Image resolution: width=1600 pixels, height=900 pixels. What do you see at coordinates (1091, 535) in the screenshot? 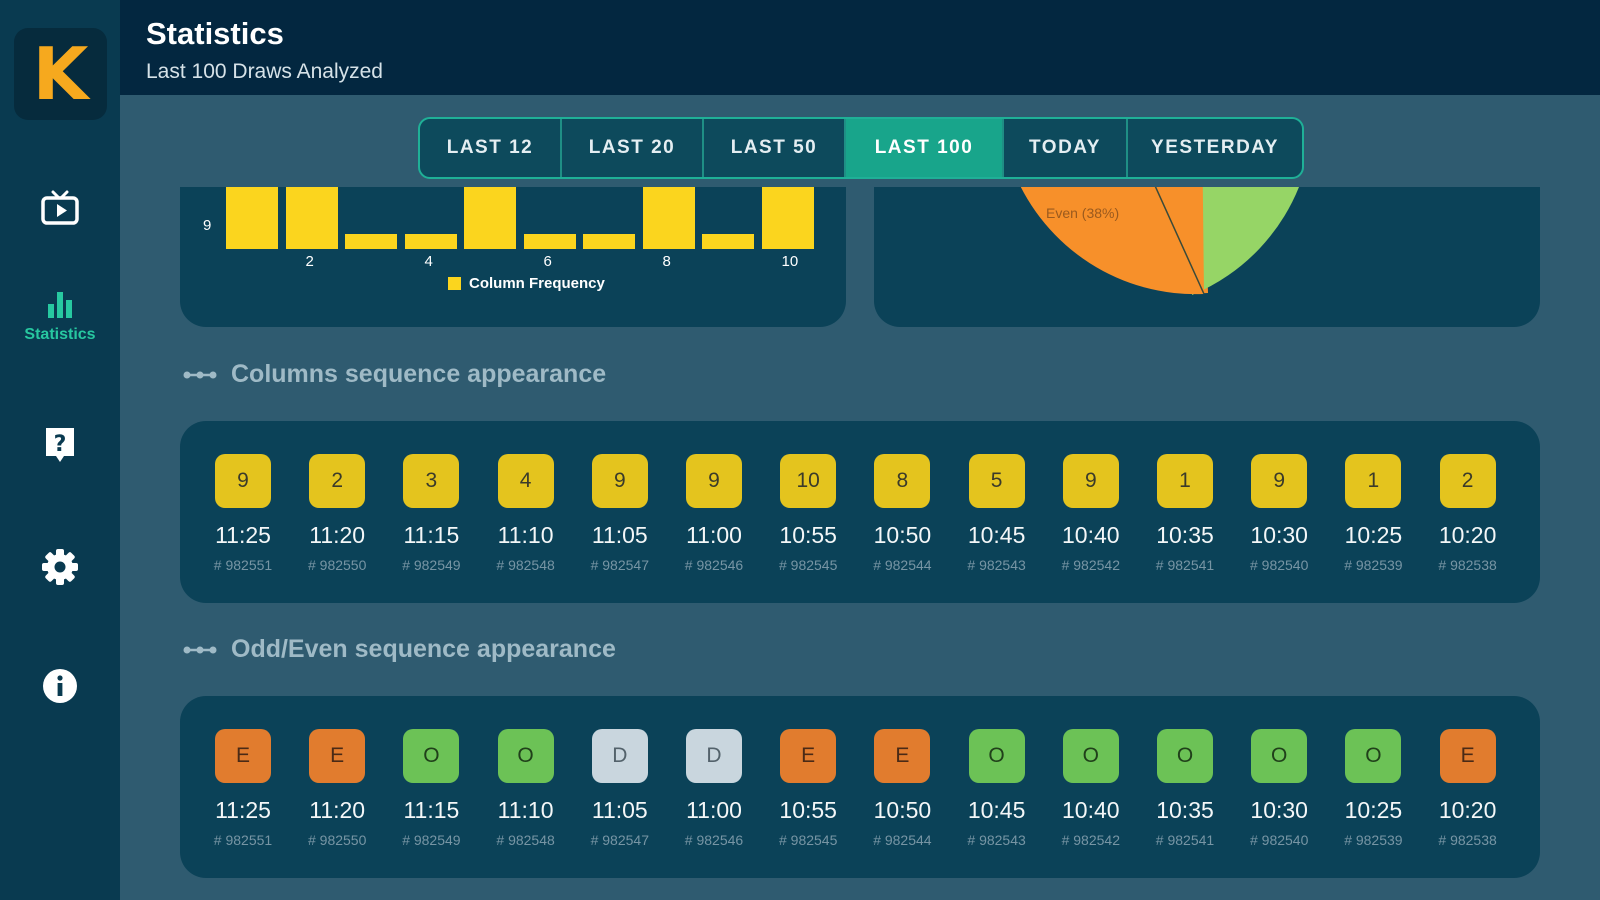
I see `draw-time: 10:40` at bounding box center [1091, 535].